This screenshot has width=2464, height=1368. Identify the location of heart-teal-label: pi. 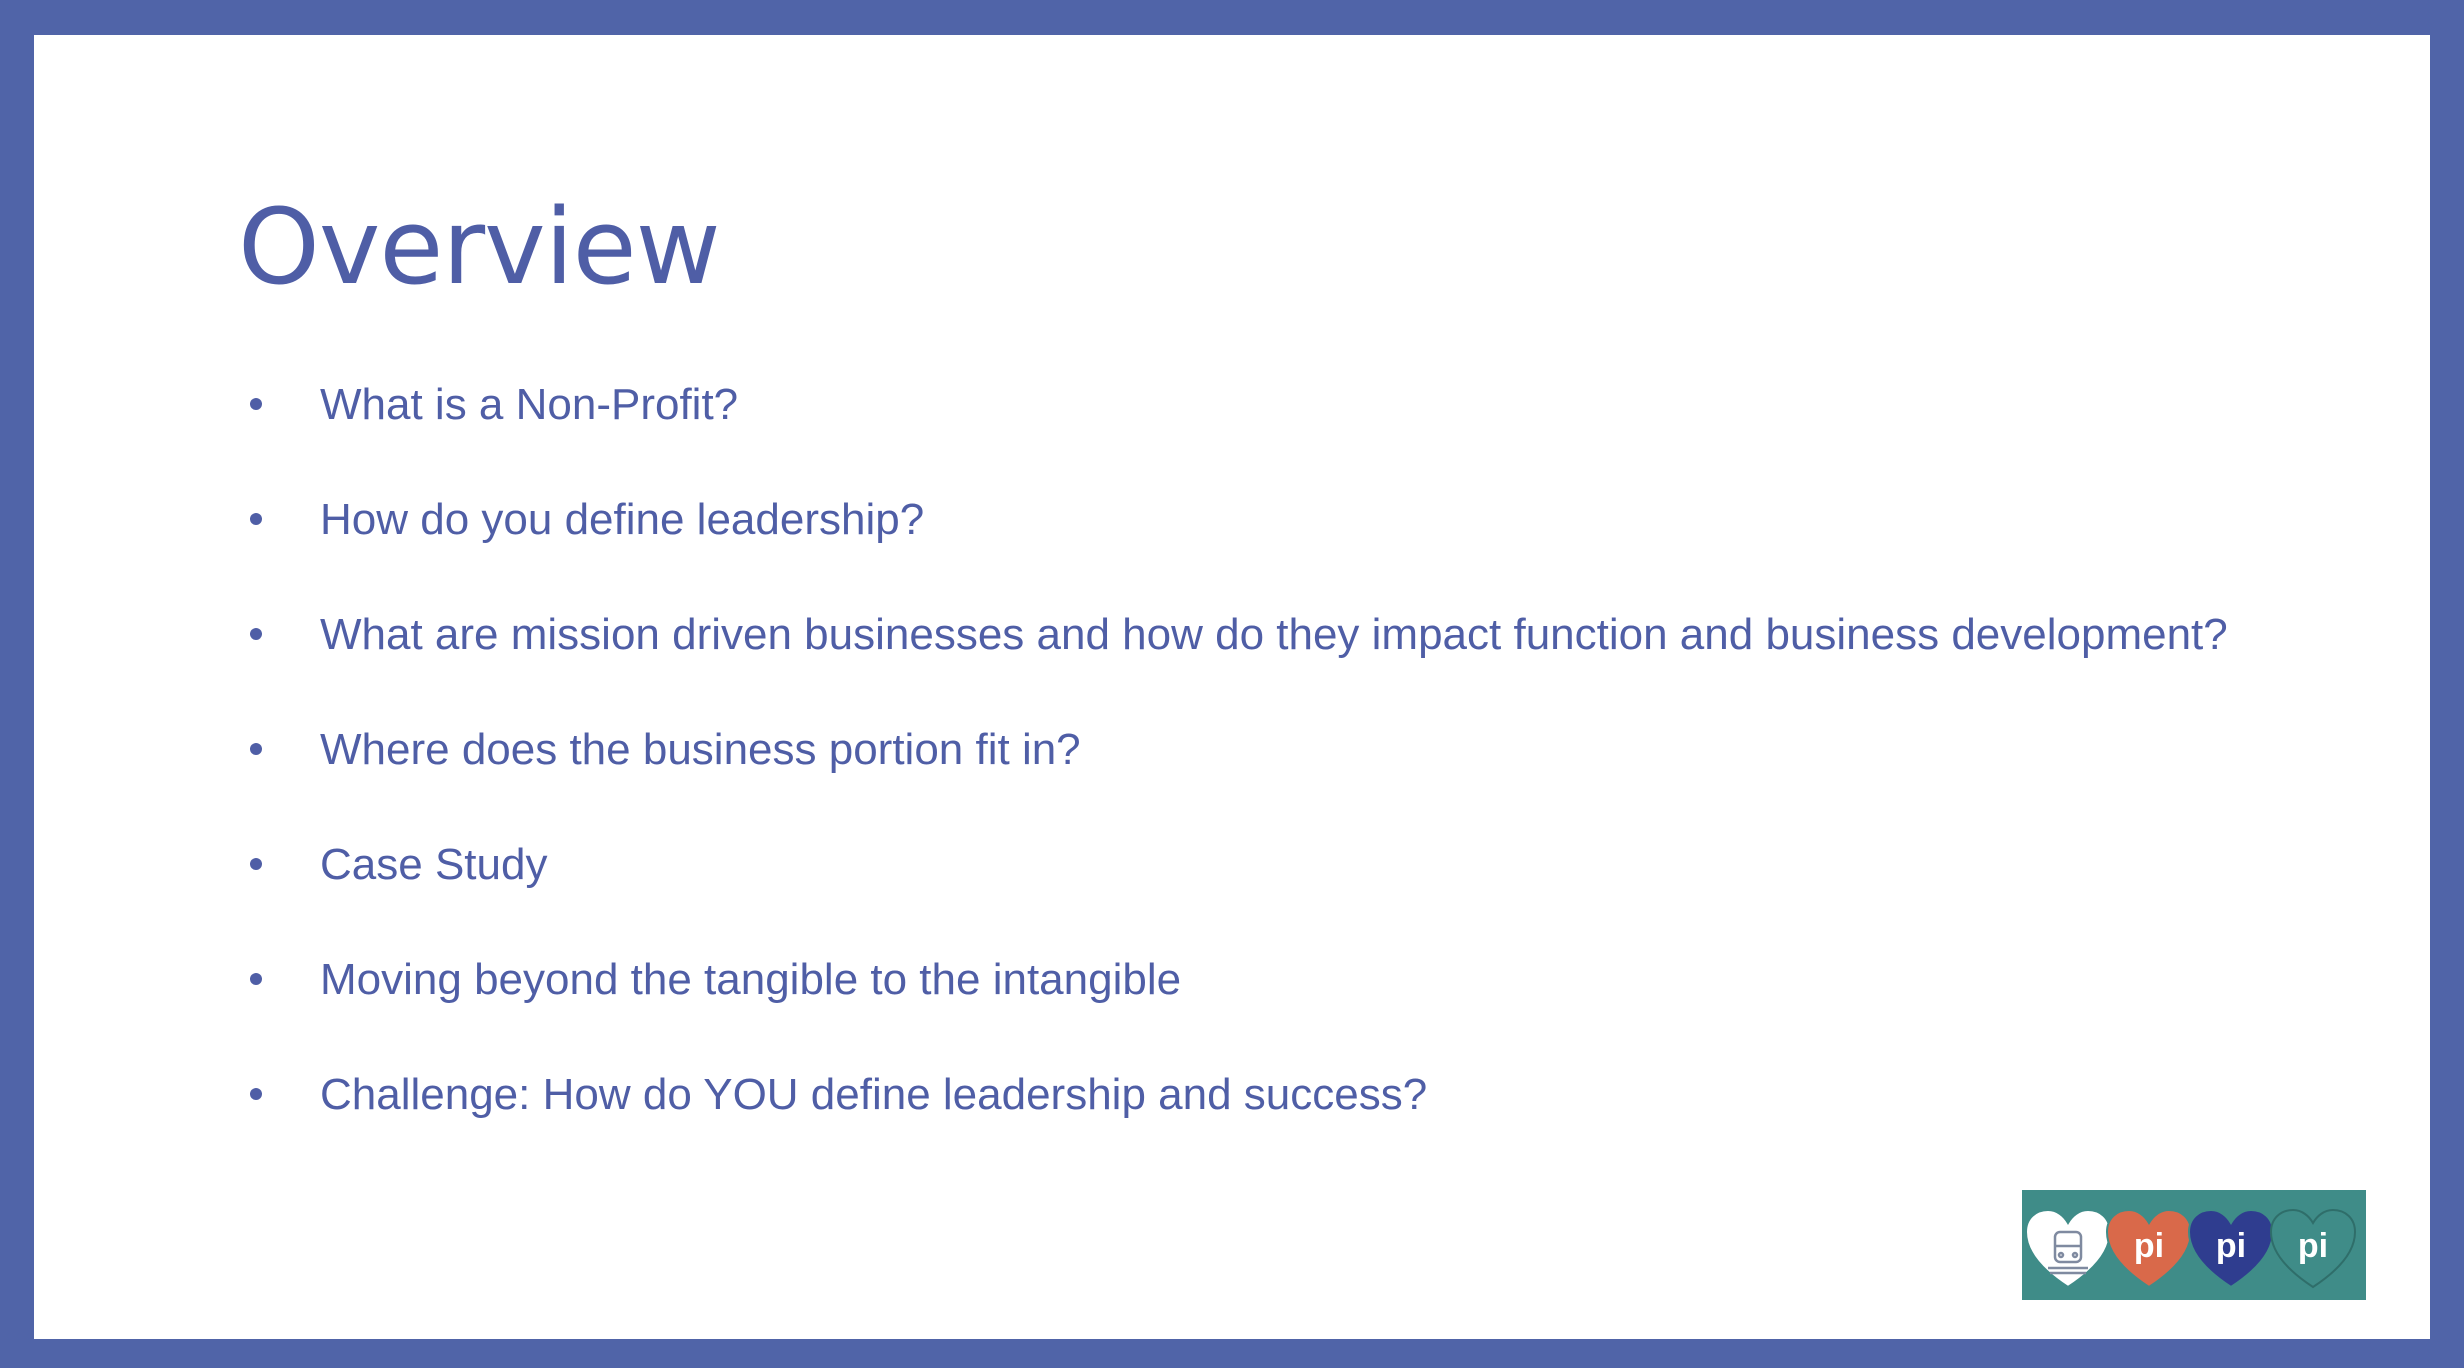
(2313, 1246).